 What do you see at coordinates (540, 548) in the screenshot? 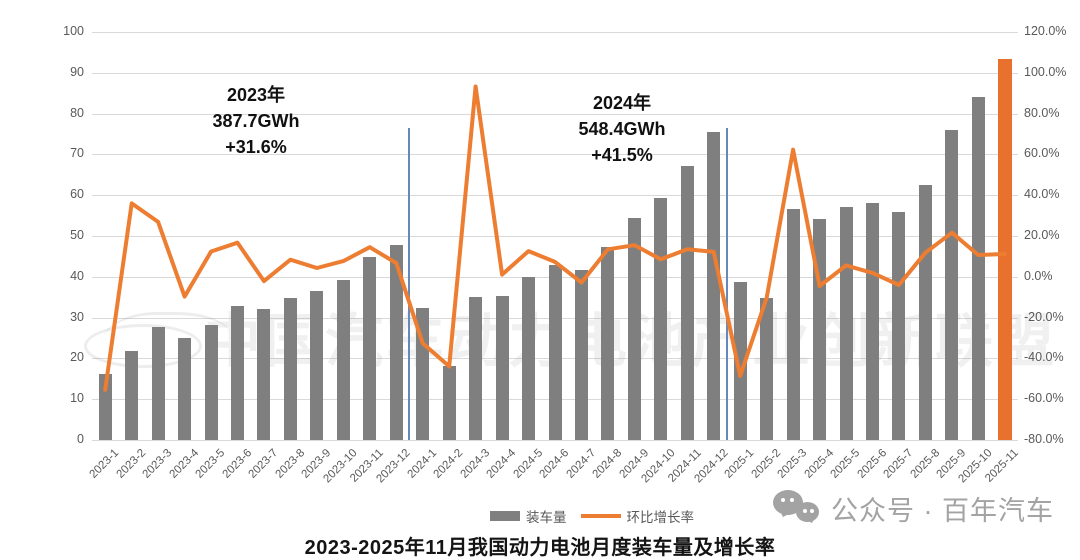
I see `chart-title: 2023-2025年11月我国动力电池月度装车量及增长率` at bounding box center [540, 548].